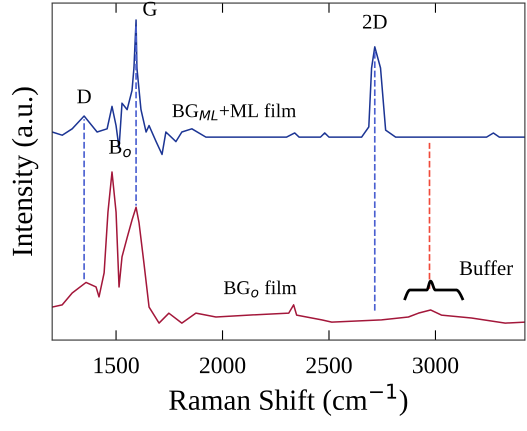 This screenshot has width=527, height=431. Describe the element at coordinates (84, 97) in the screenshot. I see `annotation: D` at that location.